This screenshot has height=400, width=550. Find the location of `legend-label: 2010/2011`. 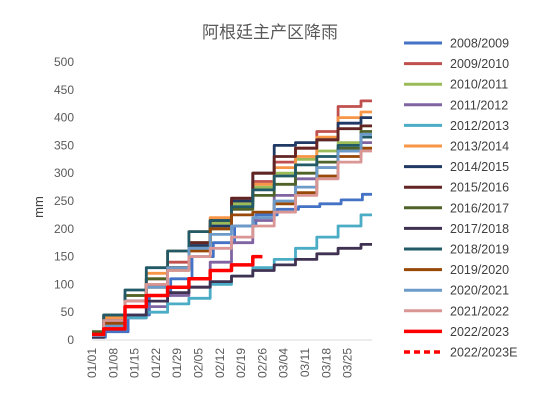

legend-label: 2010/2011 is located at coordinates (479, 85).